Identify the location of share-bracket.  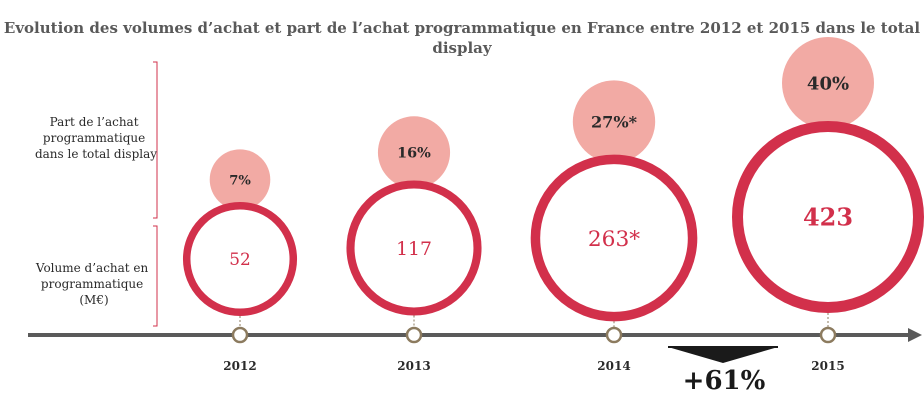
(155, 140).